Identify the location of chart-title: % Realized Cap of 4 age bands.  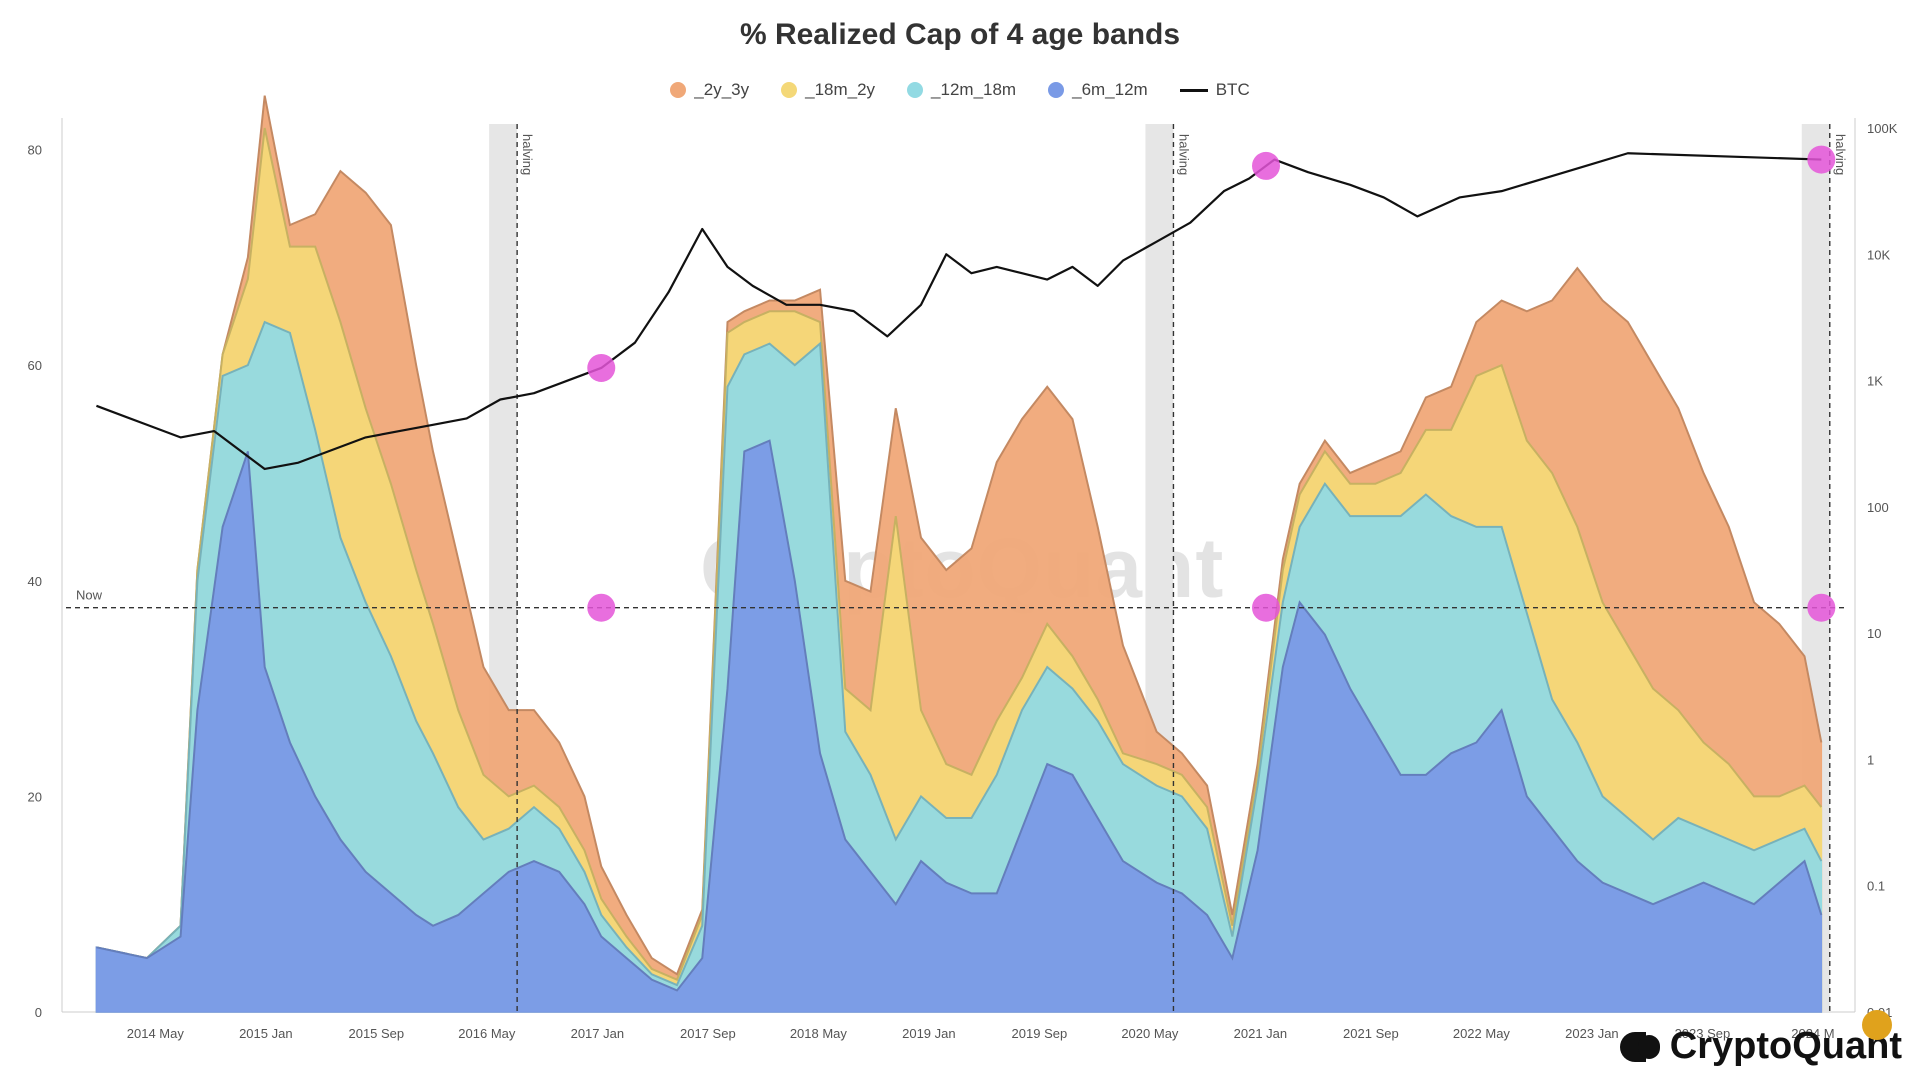
(960, 34).